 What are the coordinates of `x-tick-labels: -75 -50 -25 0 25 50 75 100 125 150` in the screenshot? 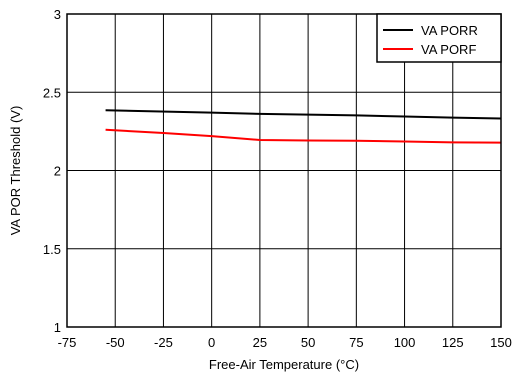 It's located at (285, 342).